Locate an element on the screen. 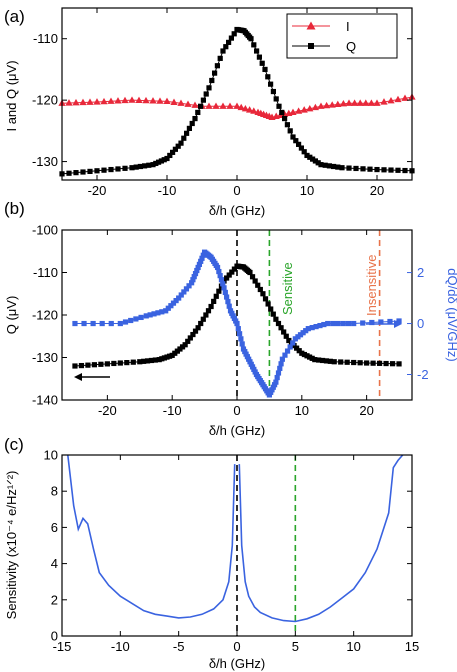  xtick-label: 20 is located at coordinates (366, 410).